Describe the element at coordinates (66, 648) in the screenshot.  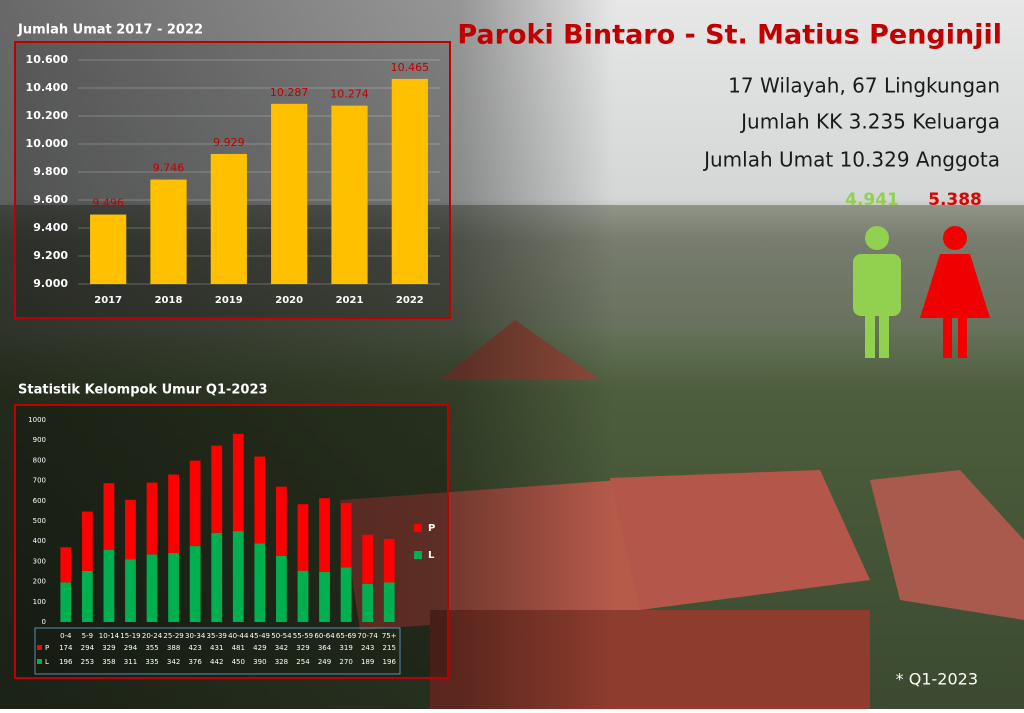
I see `table-cell: 174` at that location.